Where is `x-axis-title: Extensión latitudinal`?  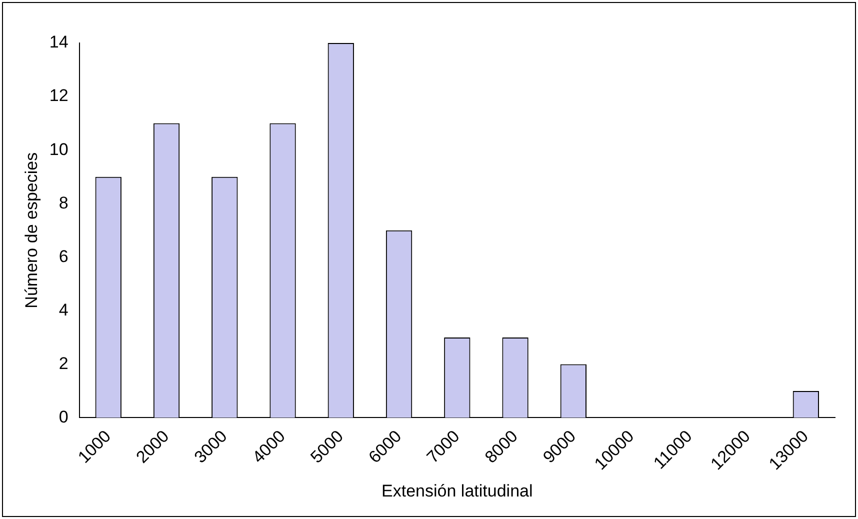 x-axis-title: Extensión latitudinal is located at coordinates (457, 490).